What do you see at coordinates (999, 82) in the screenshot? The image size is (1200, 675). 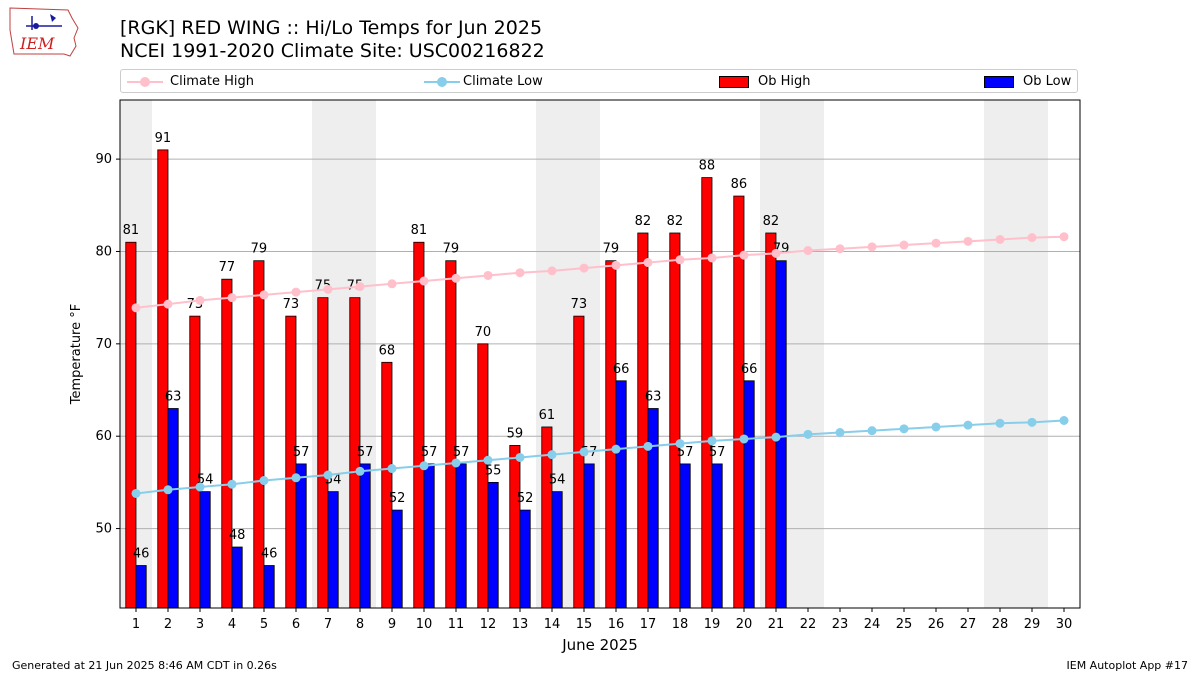 I see `bar-swatch-icon` at bounding box center [999, 82].